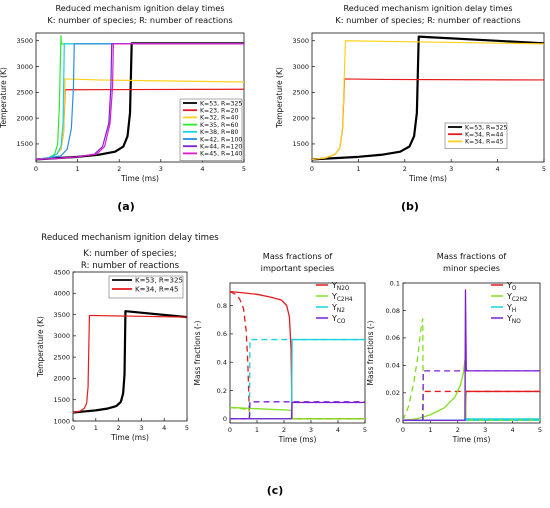 The image size is (550, 508). I want to click on legend-label: YN2, so click(338, 308).